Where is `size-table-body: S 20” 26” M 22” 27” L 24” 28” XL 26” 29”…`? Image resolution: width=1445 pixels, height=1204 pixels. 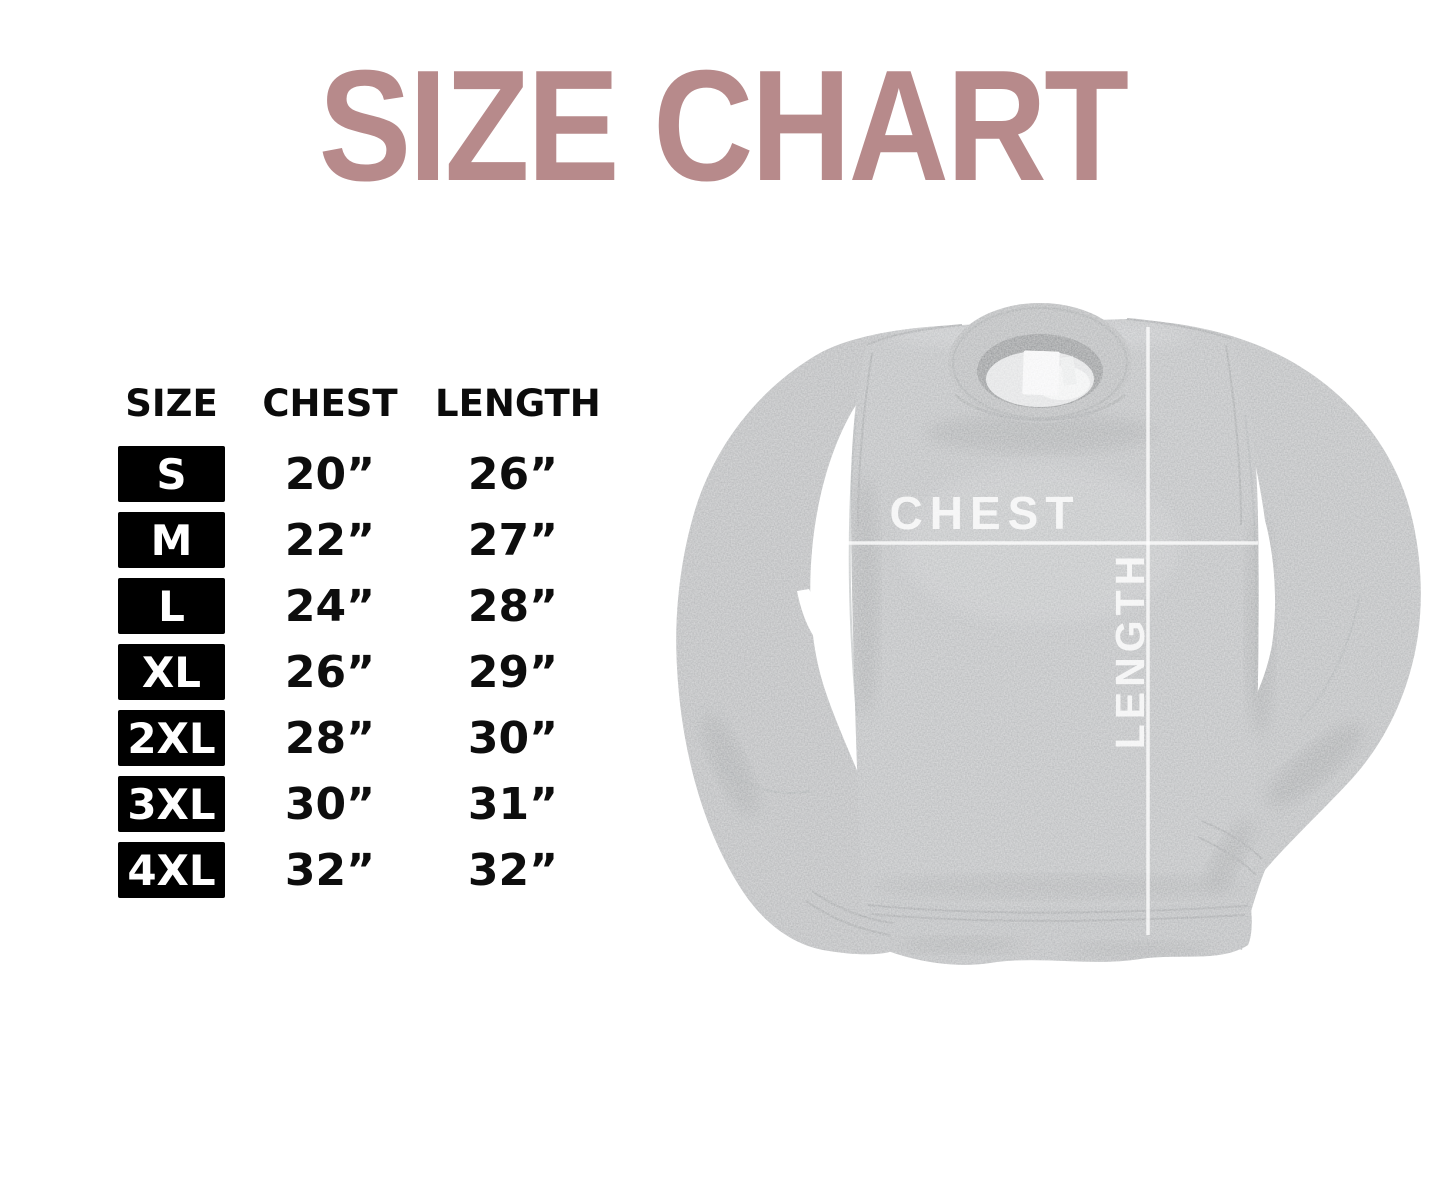 size-table-body: S 20” 26” M 22” 27” L 24” 28” XL 26” 29”… is located at coordinates (354, 672).